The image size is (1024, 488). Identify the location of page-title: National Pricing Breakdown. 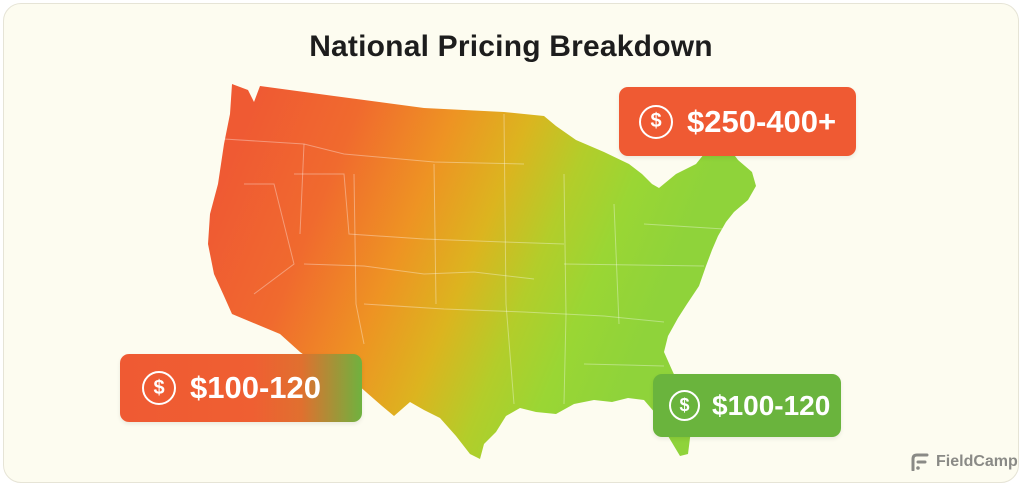
(511, 46).